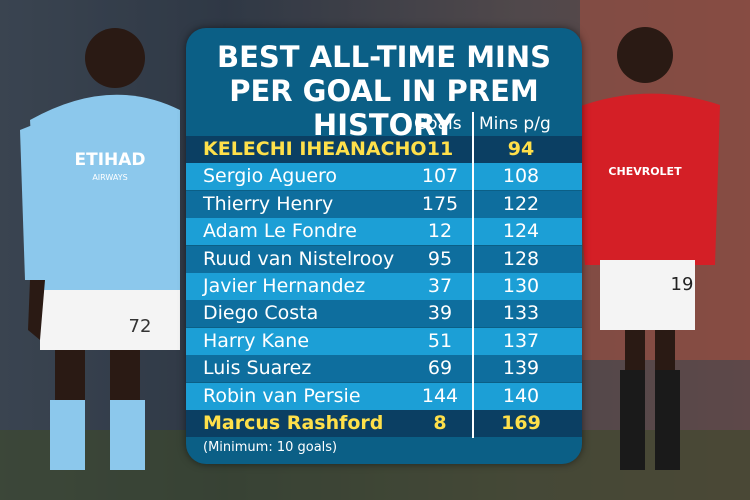 This screenshot has height=500, width=750. Describe the element at coordinates (299, 258) in the screenshot. I see `player-name: Ruud van Nistelrooy` at that location.